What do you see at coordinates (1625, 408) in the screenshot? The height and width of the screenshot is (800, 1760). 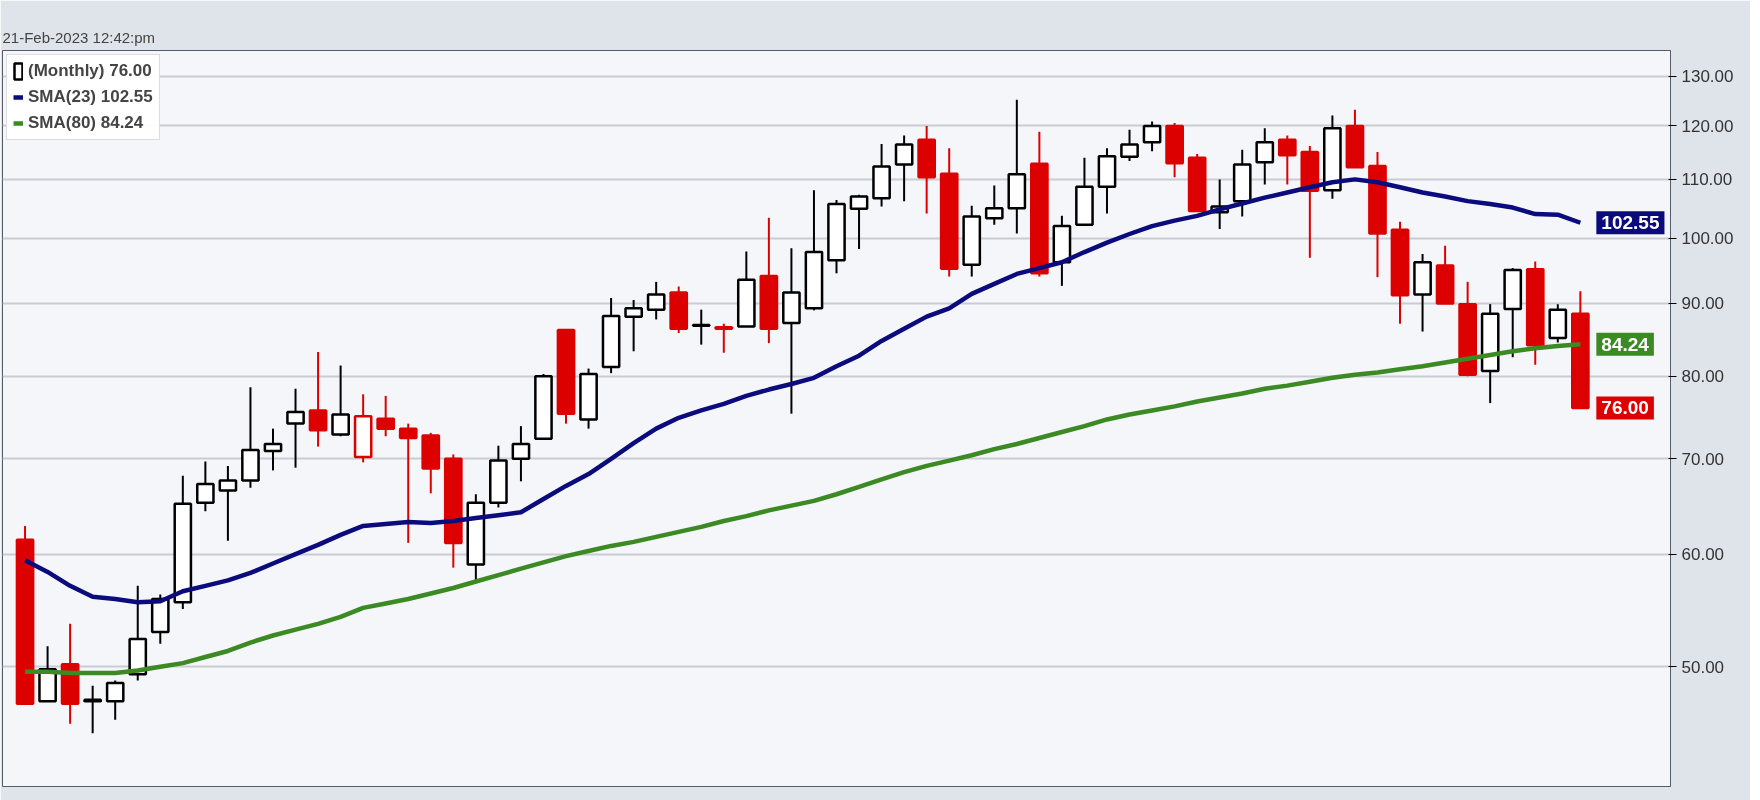 I see `text: 76.00` at bounding box center [1625, 408].